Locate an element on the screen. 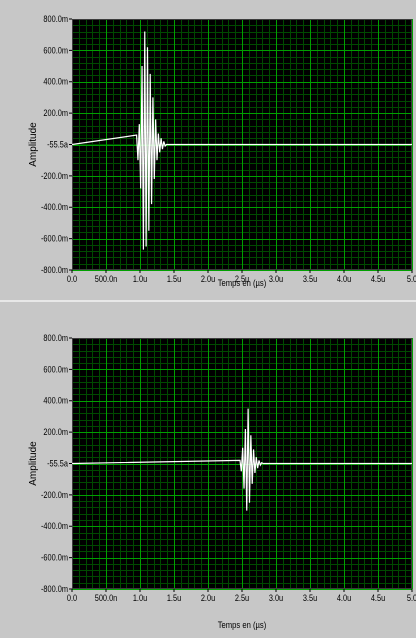 Image resolution: width=416 pixels, height=638 pixels. waveform-trace is located at coordinates (241, 459).